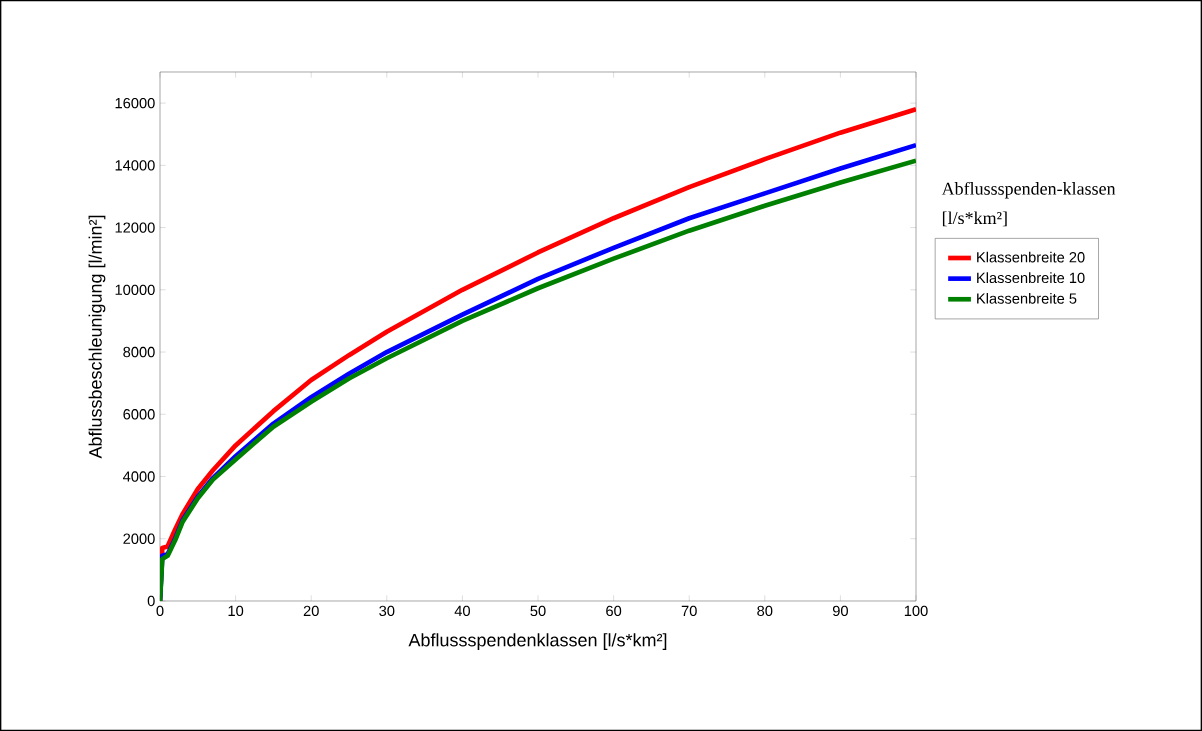 The width and height of the screenshot is (1202, 731). I want to click on x-tick-label: 50, so click(538, 611).